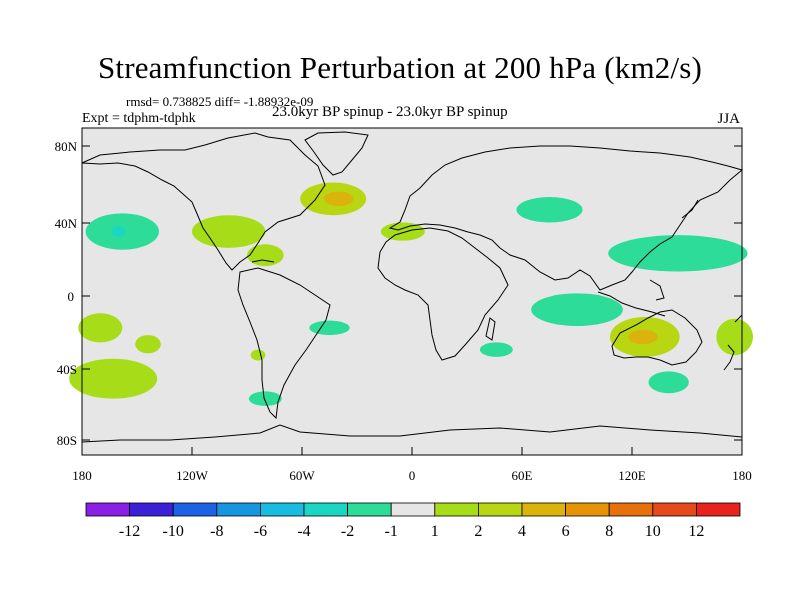 The image size is (800, 600). Describe the element at coordinates (738, 318) in the screenshot. I see `coast-pacific-islands` at that location.